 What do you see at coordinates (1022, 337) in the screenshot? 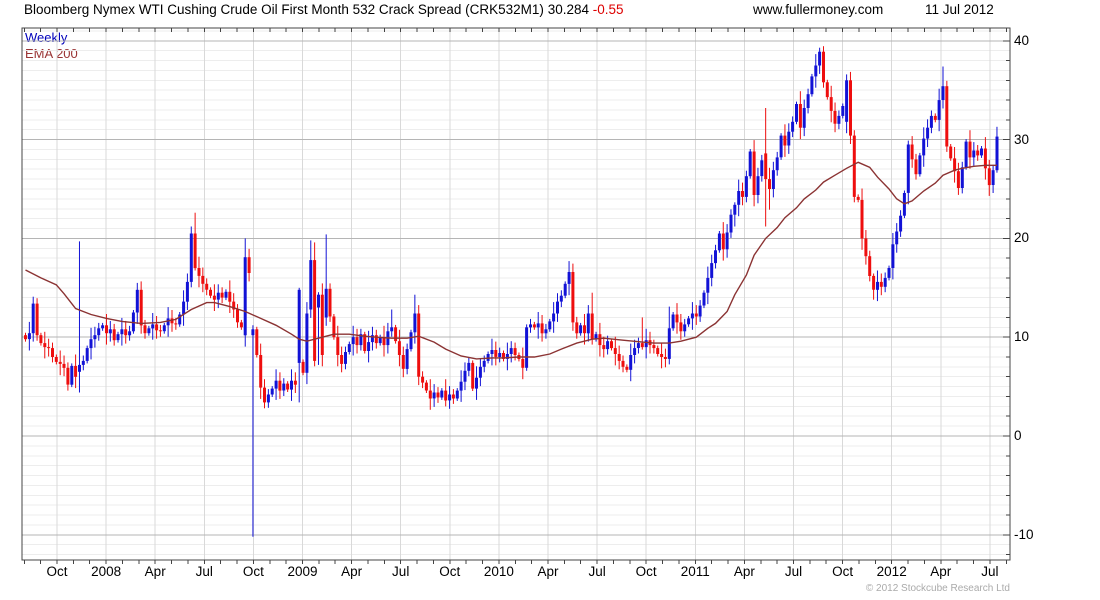
I see `y-axis-label: 10` at bounding box center [1022, 337].